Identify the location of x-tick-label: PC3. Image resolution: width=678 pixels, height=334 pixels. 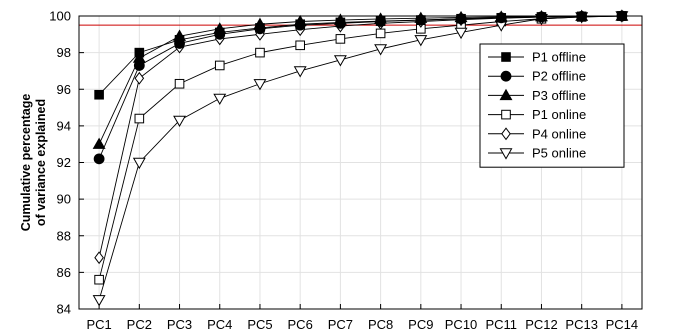
(179, 324).